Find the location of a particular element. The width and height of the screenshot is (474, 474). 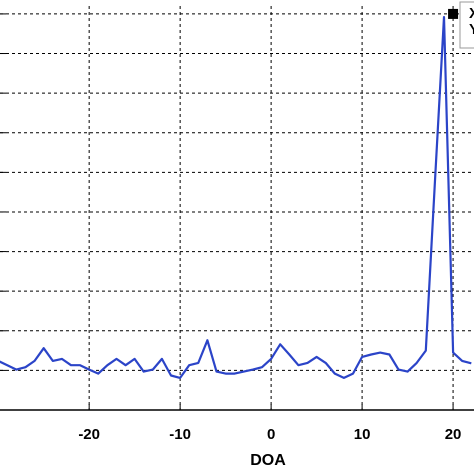

x-tick-label: 10 is located at coordinates (362, 434).